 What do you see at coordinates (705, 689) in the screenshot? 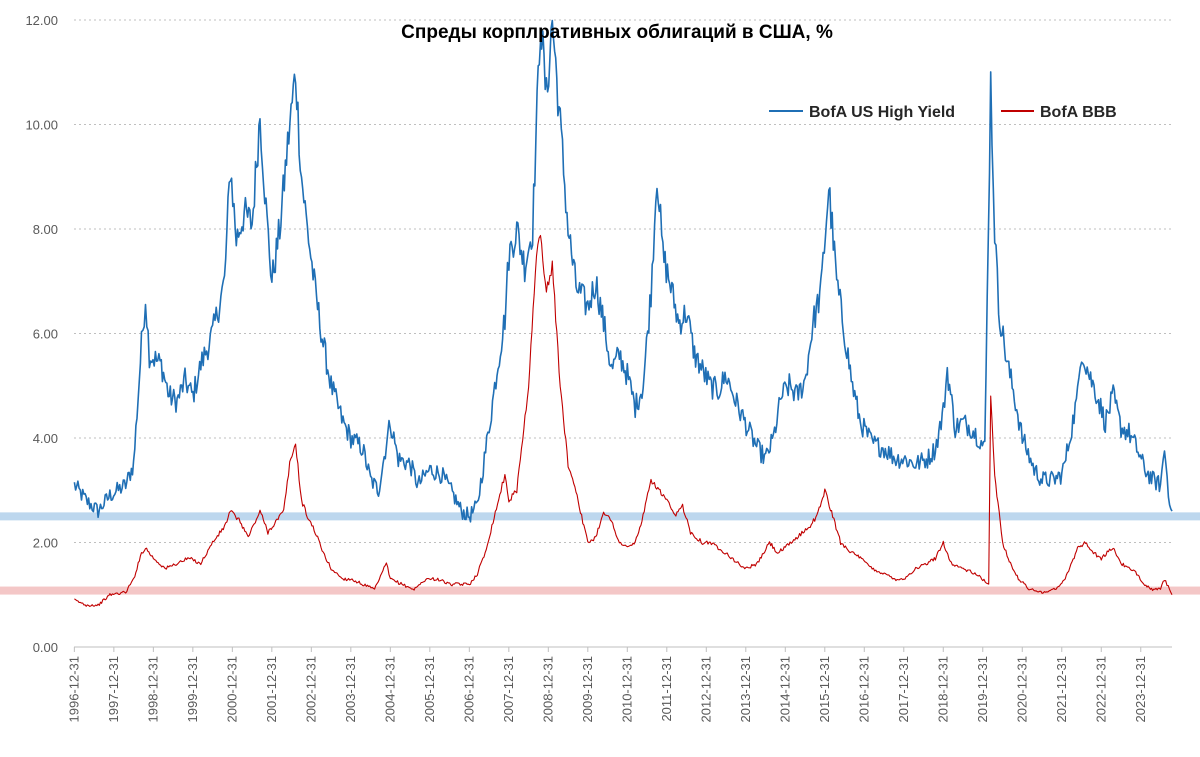
I see `x-tick-label: 2012-12-31` at bounding box center [705, 689].